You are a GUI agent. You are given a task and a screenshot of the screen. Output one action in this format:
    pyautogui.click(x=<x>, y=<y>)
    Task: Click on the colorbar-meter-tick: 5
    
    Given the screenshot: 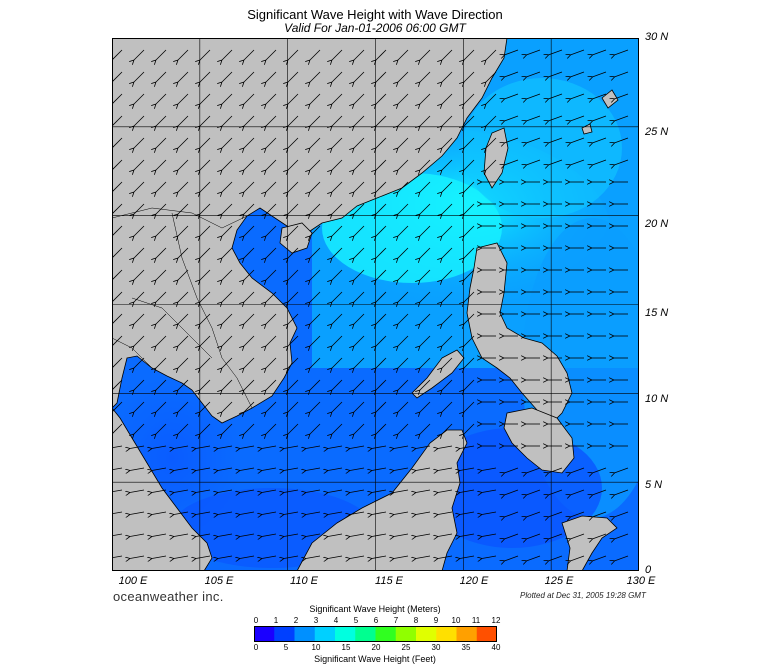 What is the action you would take?
    pyautogui.click(x=356, y=620)
    